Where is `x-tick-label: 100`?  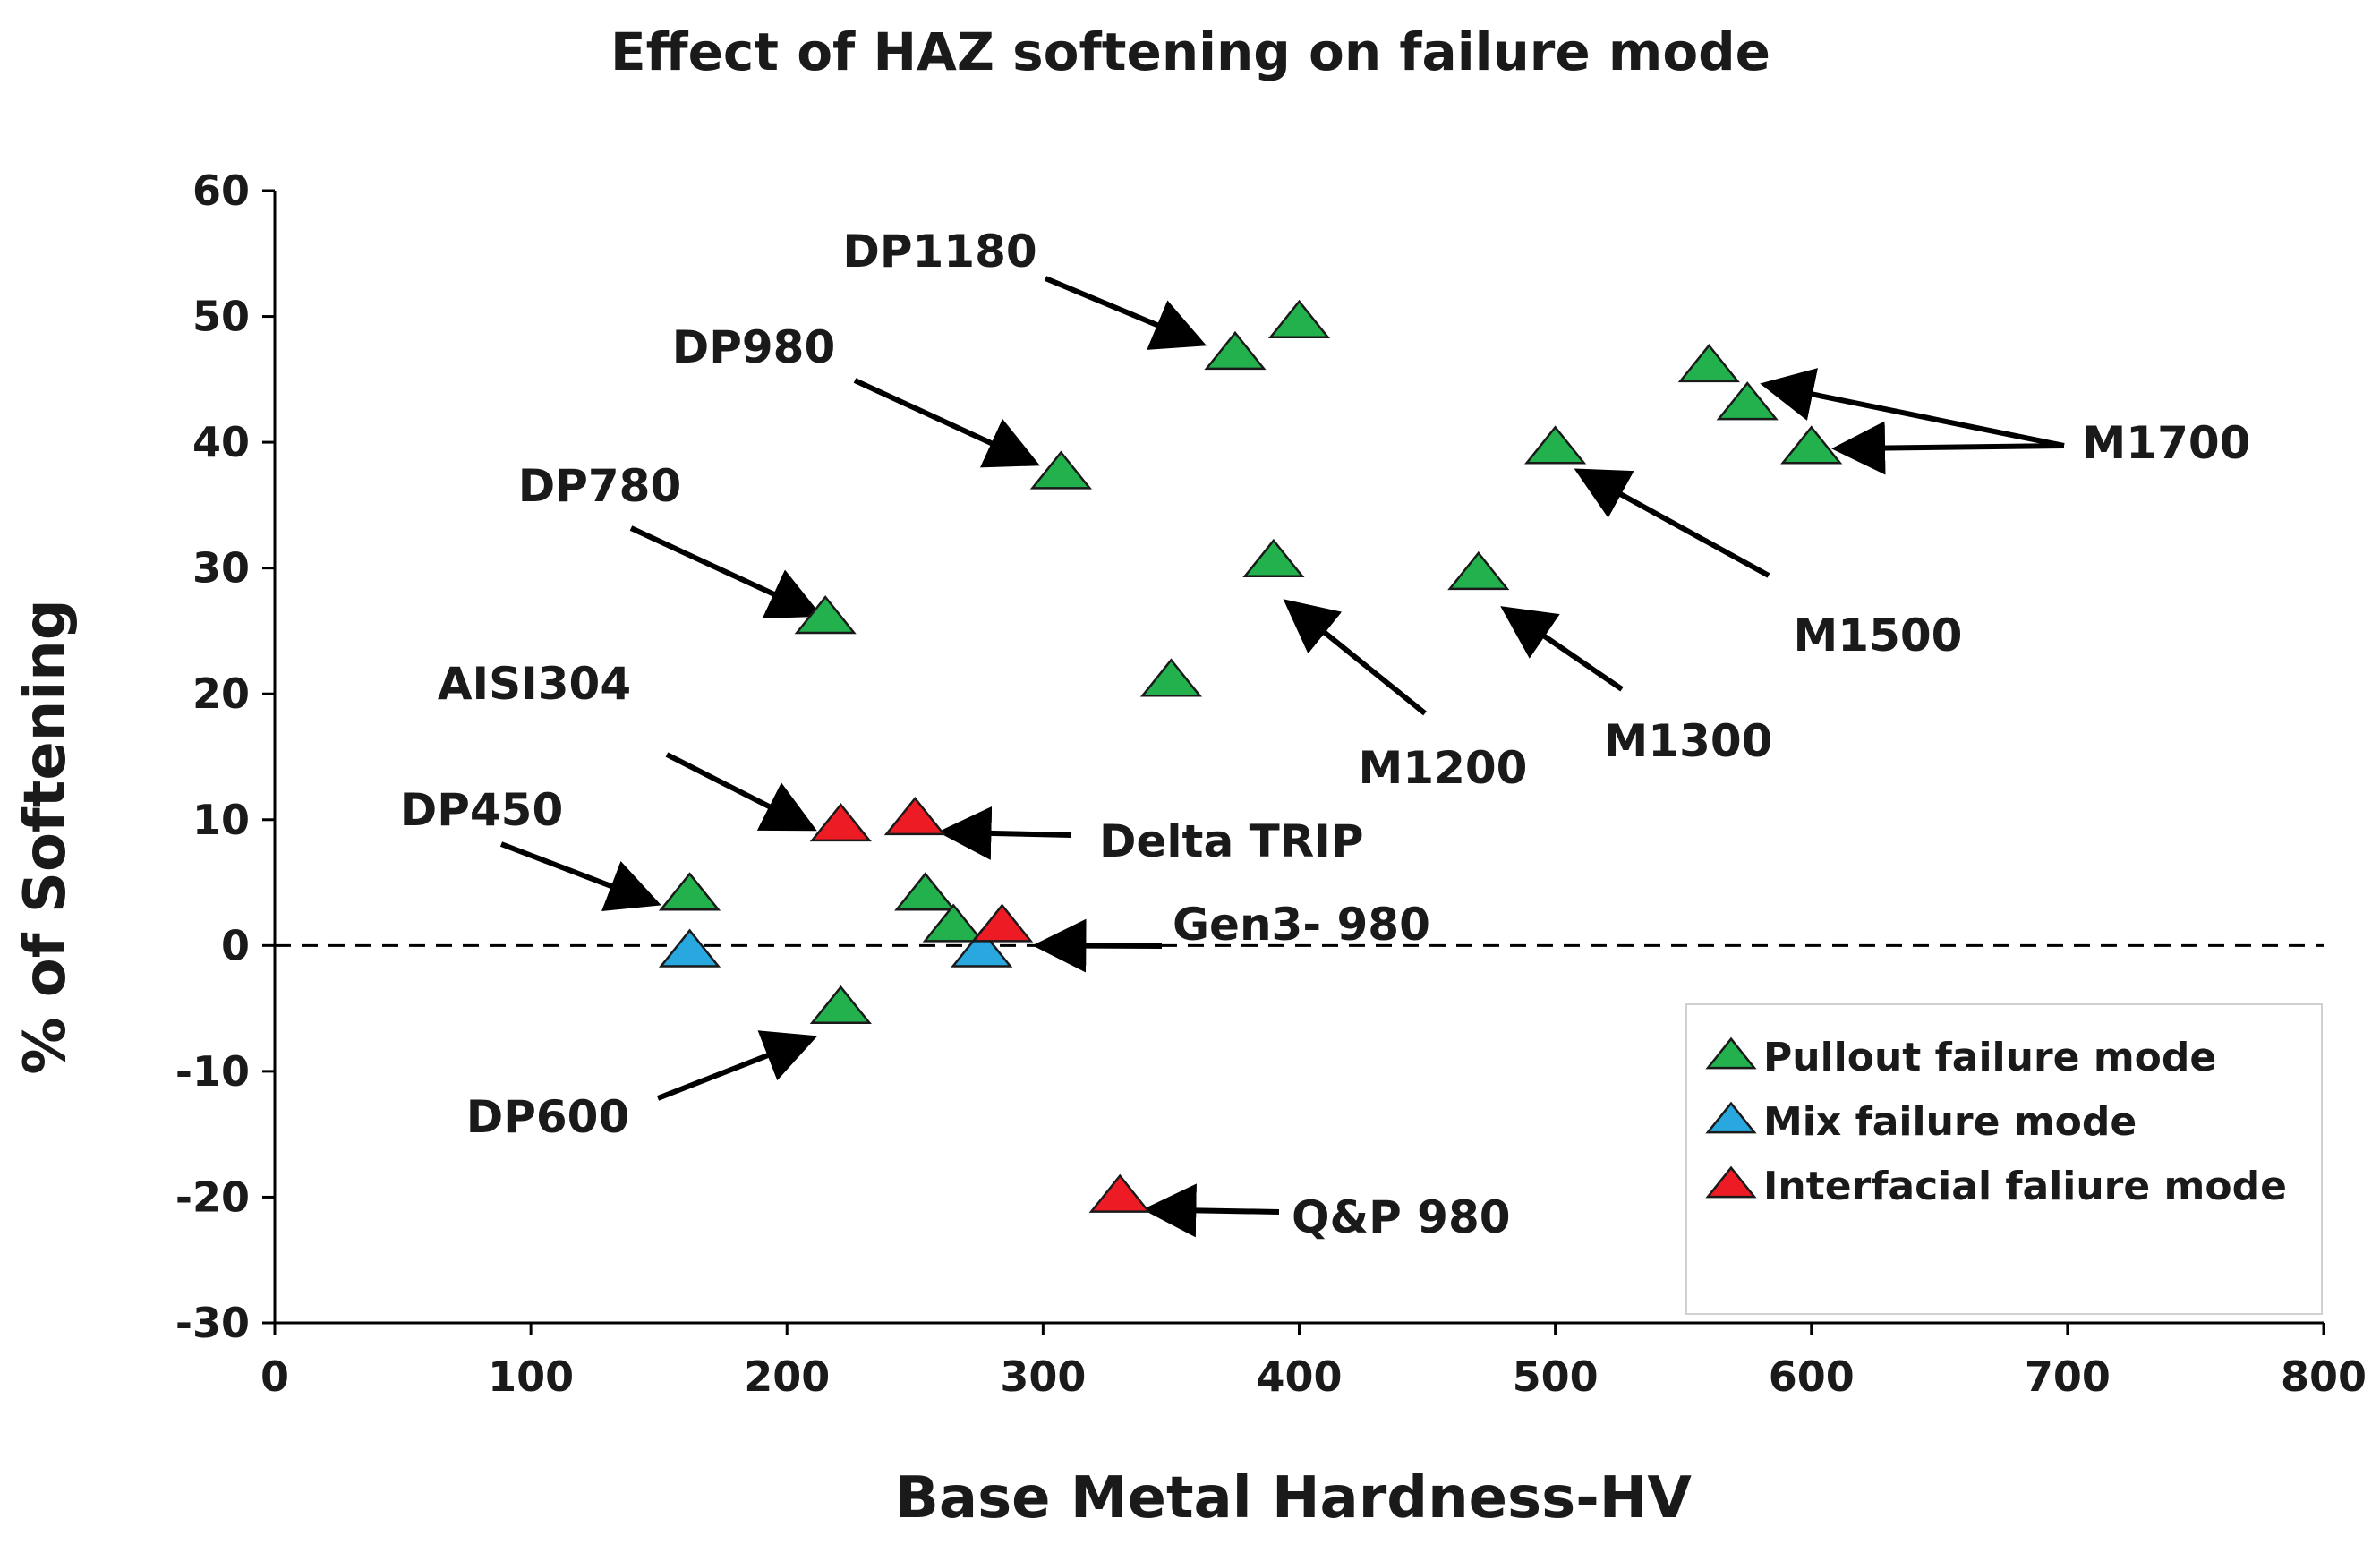 x-tick-label: 100 is located at coordinates (531, 1376).